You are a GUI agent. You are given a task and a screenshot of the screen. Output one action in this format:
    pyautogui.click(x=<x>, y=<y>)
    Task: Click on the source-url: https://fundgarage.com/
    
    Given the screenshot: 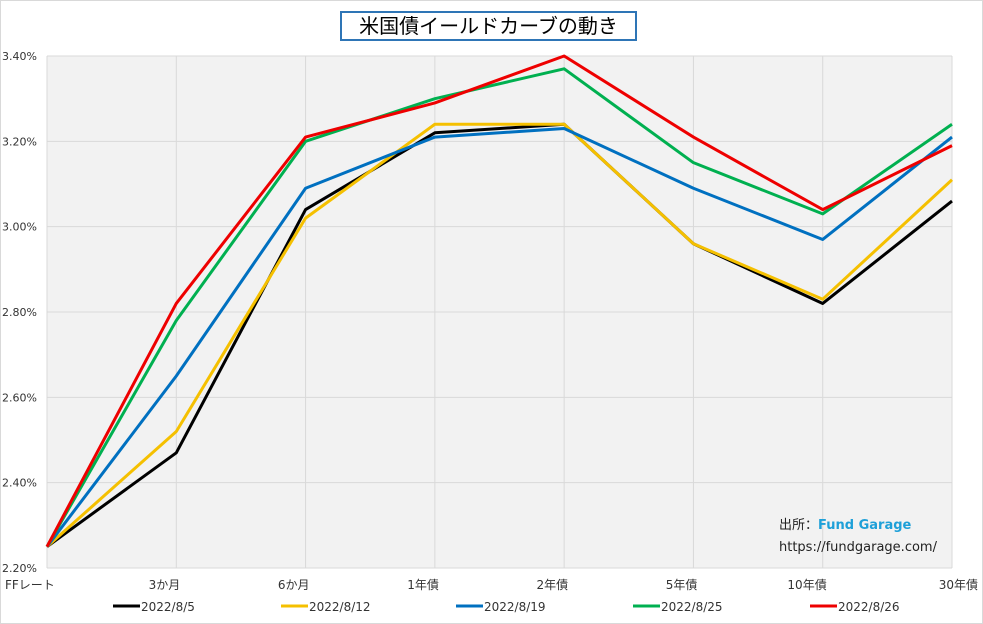 What is the action you would take?
    pyautogui.click(x=858, y=547)
    